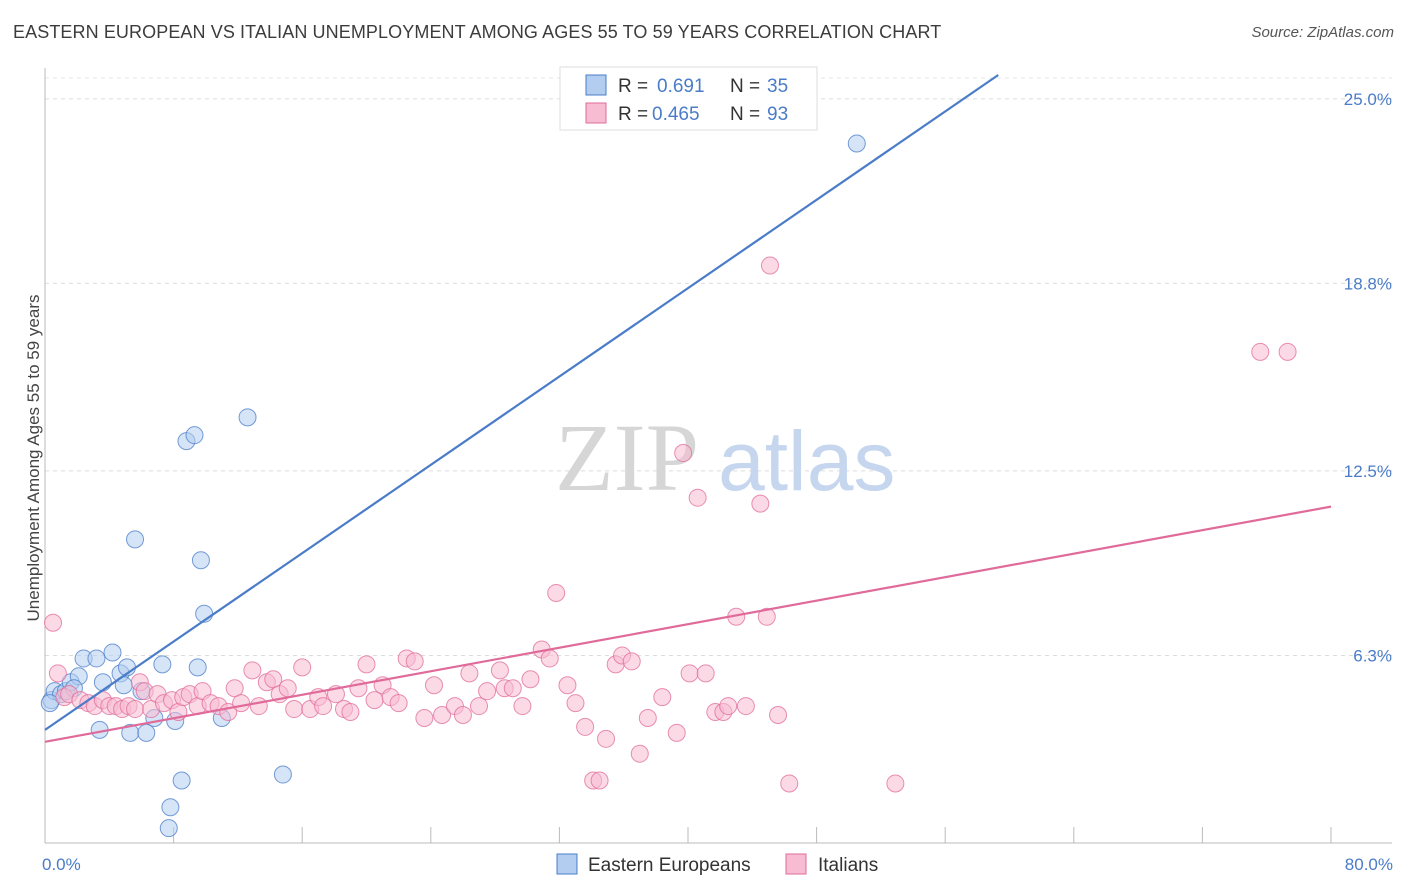 The width and height of the screenshot is (1406, 892). I want to click on y-tick-label-1: 12.5%, so click(1368, 471).